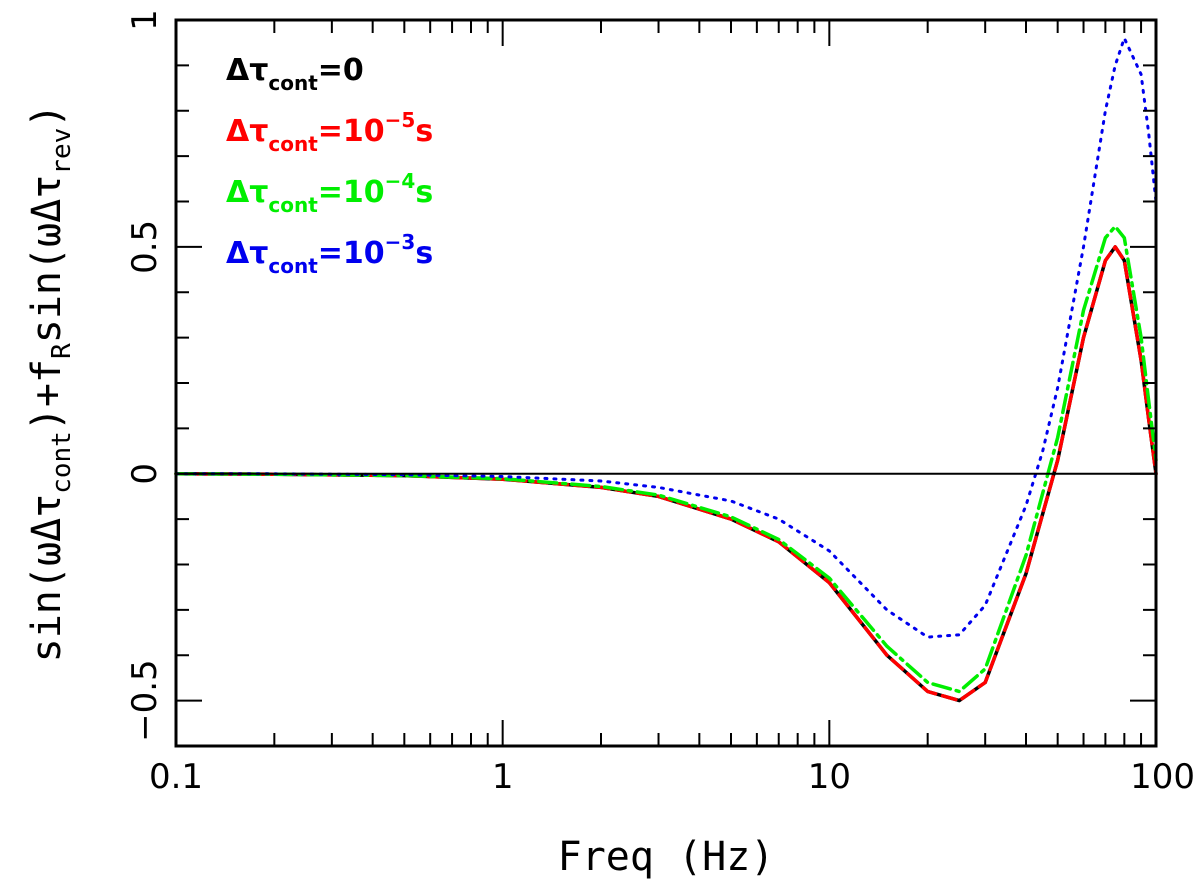 Image resolution: width=1200 pixels, height=890 pixels. I want to click on y-label-sub-cont: cont, so click(62, 462).